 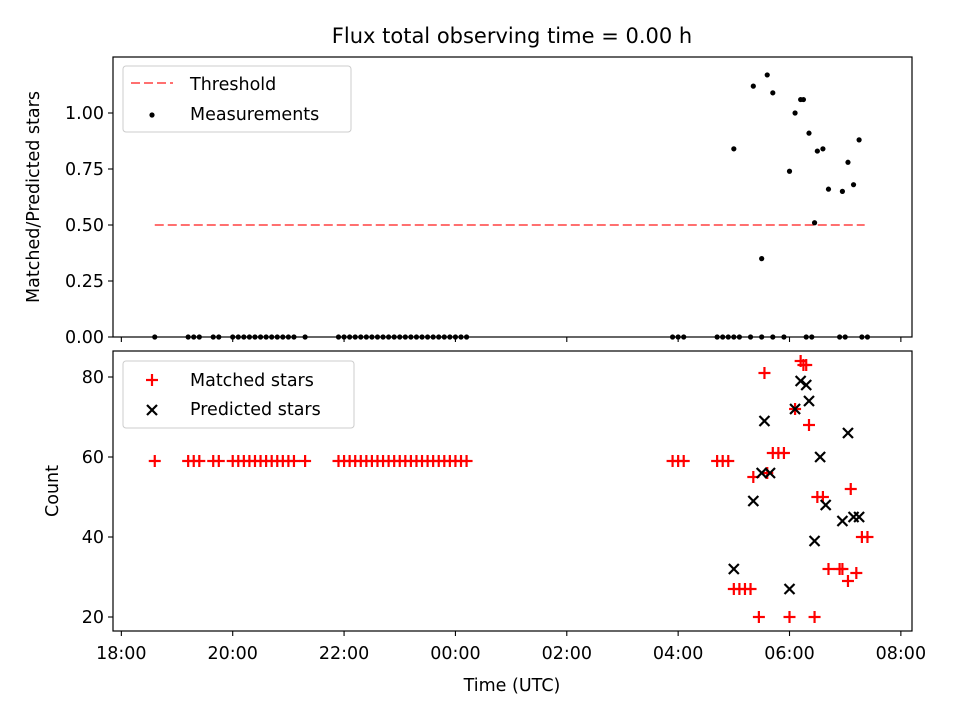 I want to click on count-legend-matched-label: Matched stars, so click(x=252, y=381).